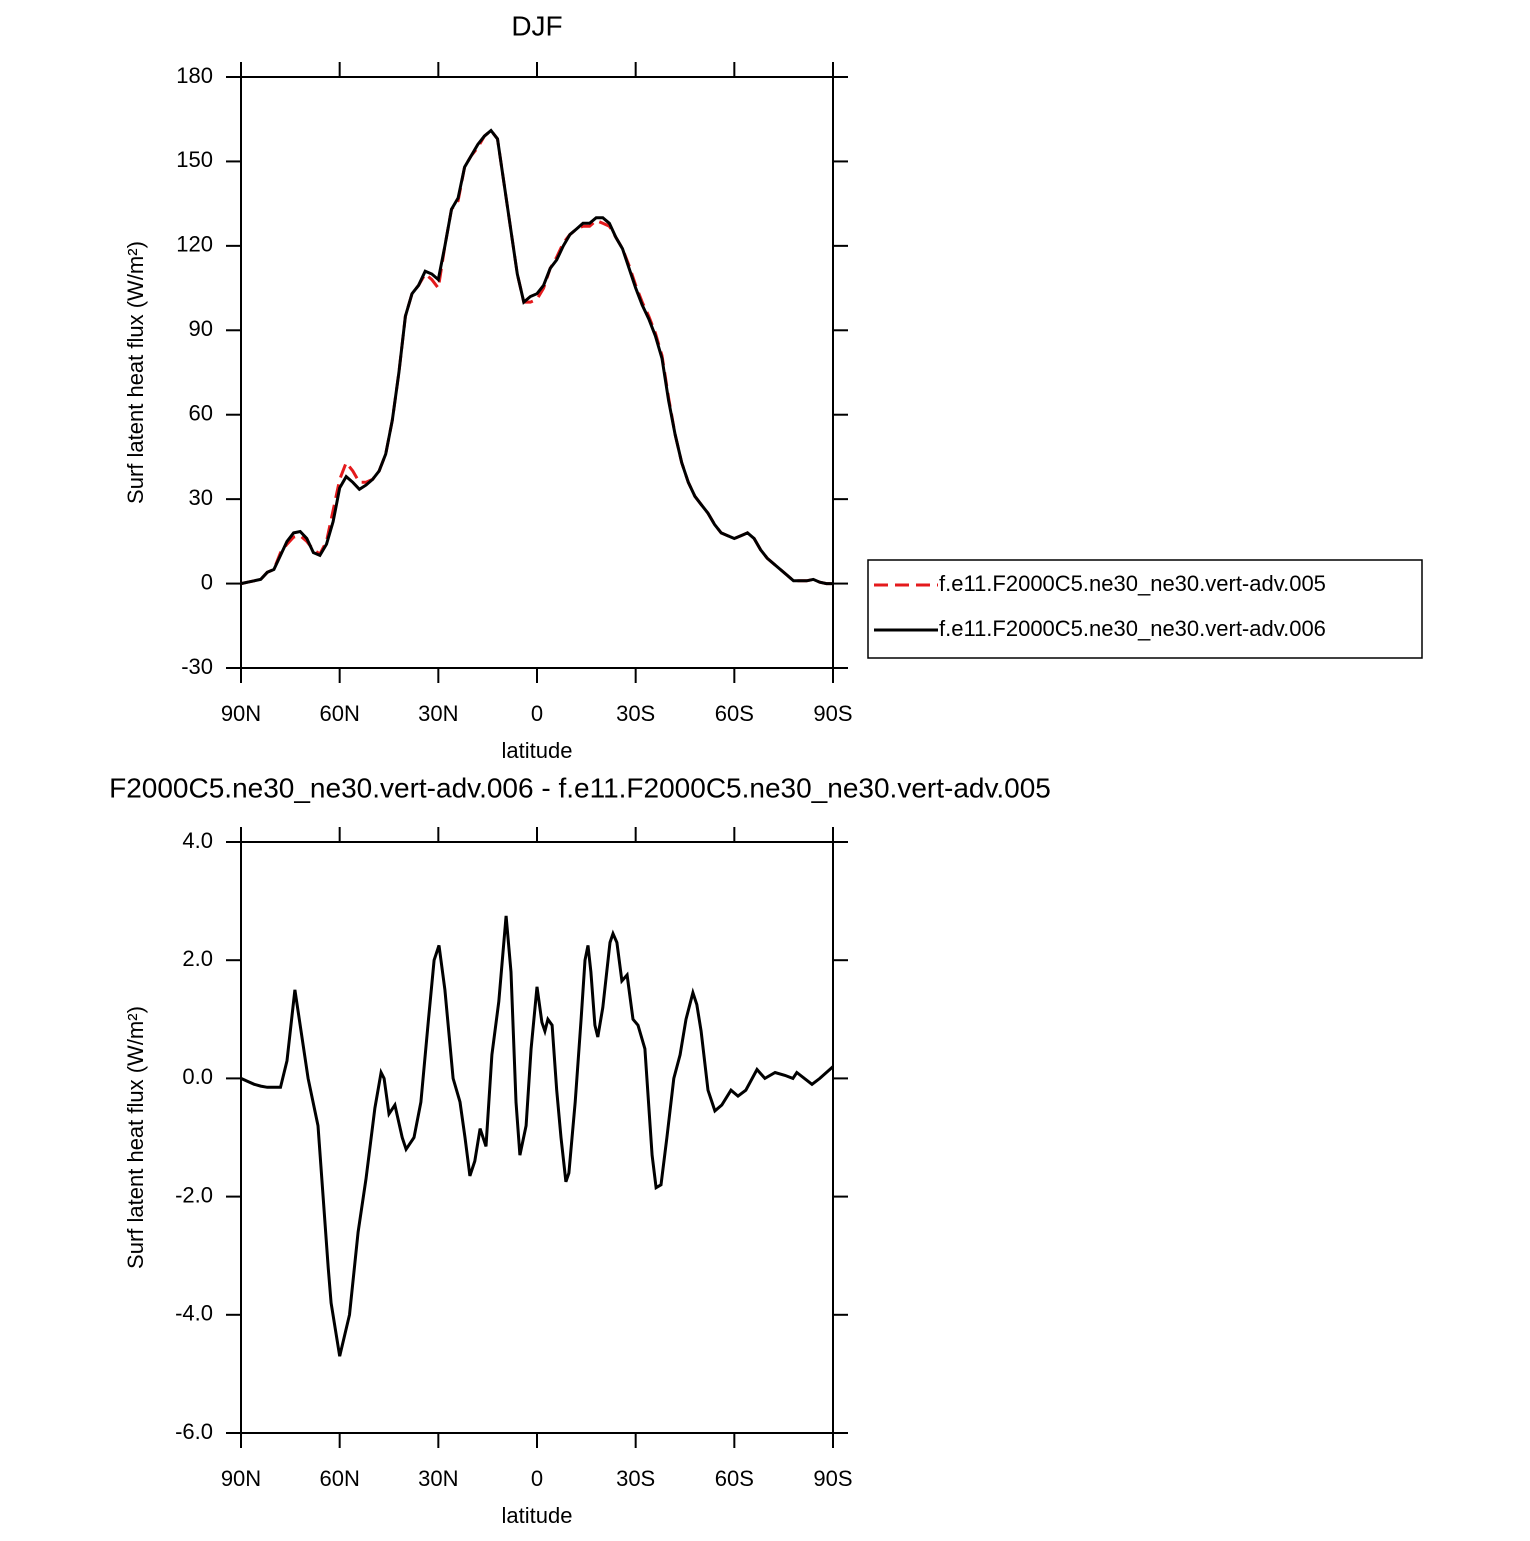 The height and width of the screenshot is (1541, 1530). I want to click on legend-label: f.e11.F2000C5.ne30_ne30.vert-adv.006, so click(1132, 628).